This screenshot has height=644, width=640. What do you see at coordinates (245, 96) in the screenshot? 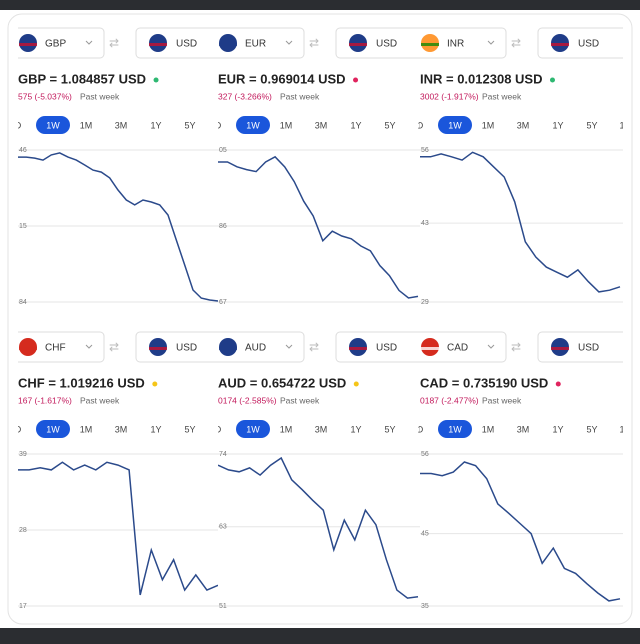
I see `change: 327 (-3.266%)` at bounding box center [245, 96].